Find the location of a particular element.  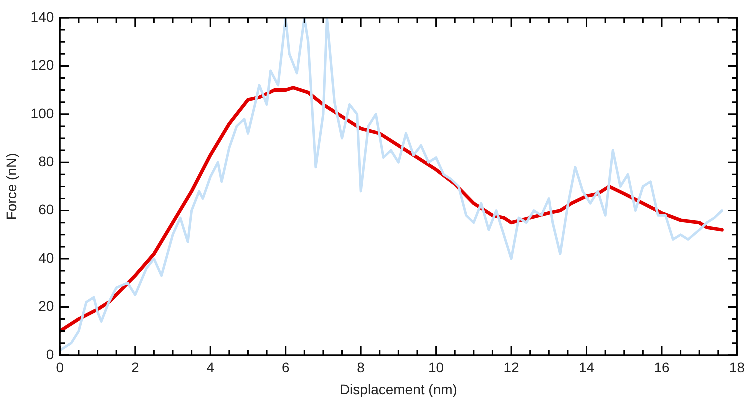

x-tick-label: 6 is located at coordinates (286, 368).